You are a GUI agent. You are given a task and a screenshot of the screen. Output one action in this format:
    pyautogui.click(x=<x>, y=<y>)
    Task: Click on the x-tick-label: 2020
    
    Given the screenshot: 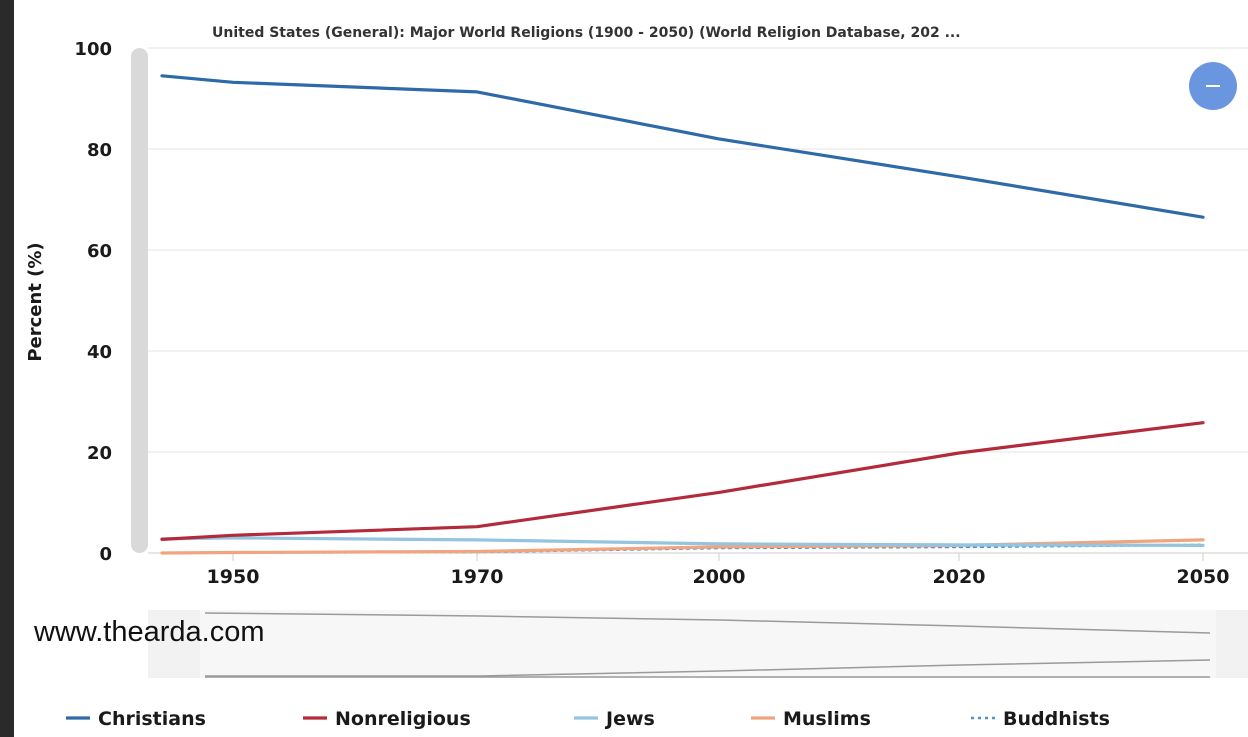 What is the action you would take?
    pyautogui.click(x=959, y=577)
    